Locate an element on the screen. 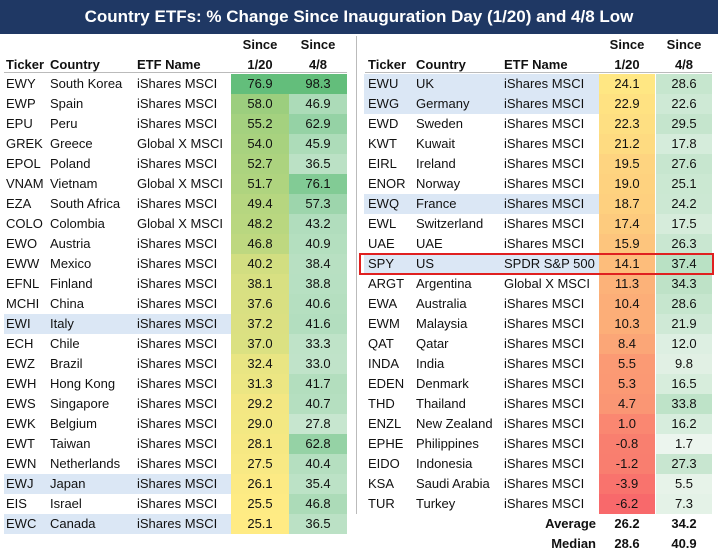  table-row: KSA Saudi Arabia iShares MSCI -3.9 5.5 is located at coordinates (539, 484).